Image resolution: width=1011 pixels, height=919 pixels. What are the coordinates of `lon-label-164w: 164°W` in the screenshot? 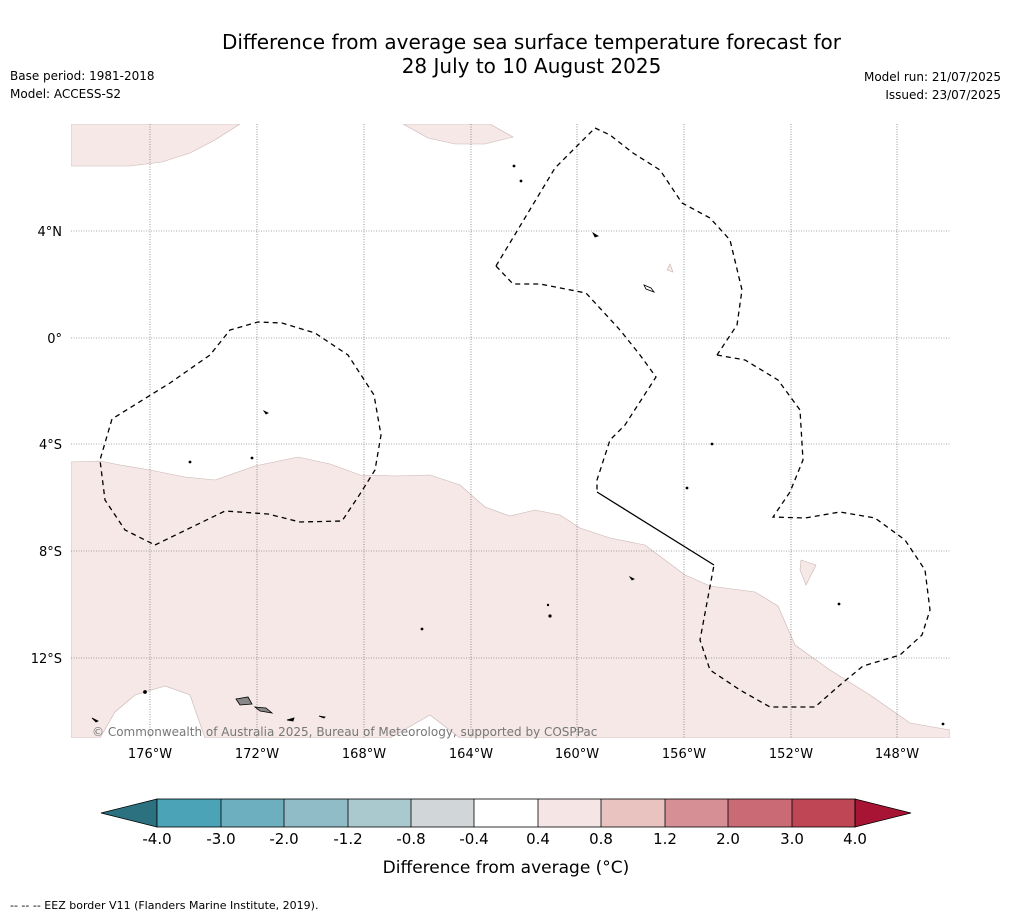 It's located at (471, 754).